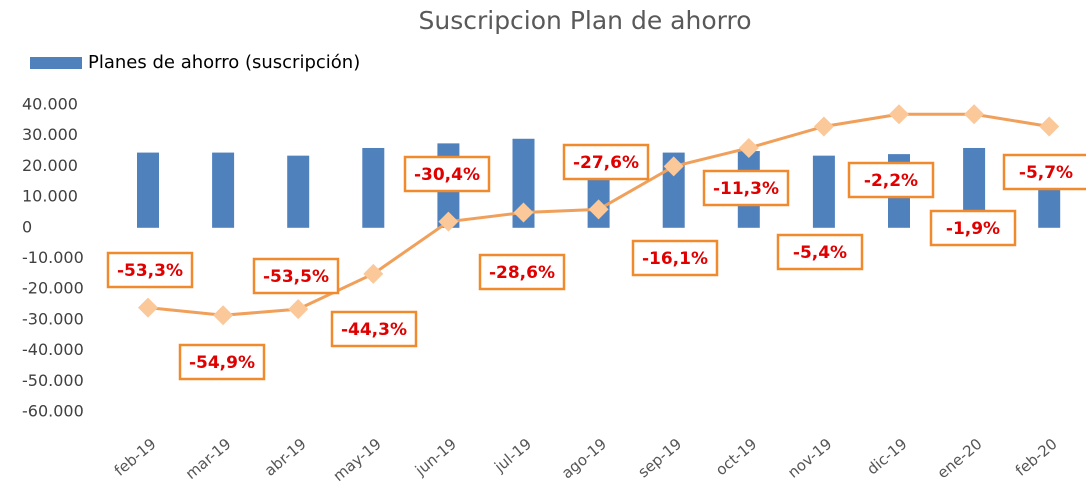 The image size is (1086, 497). I want to click on data-label: -53,5%, so click(296, 277).